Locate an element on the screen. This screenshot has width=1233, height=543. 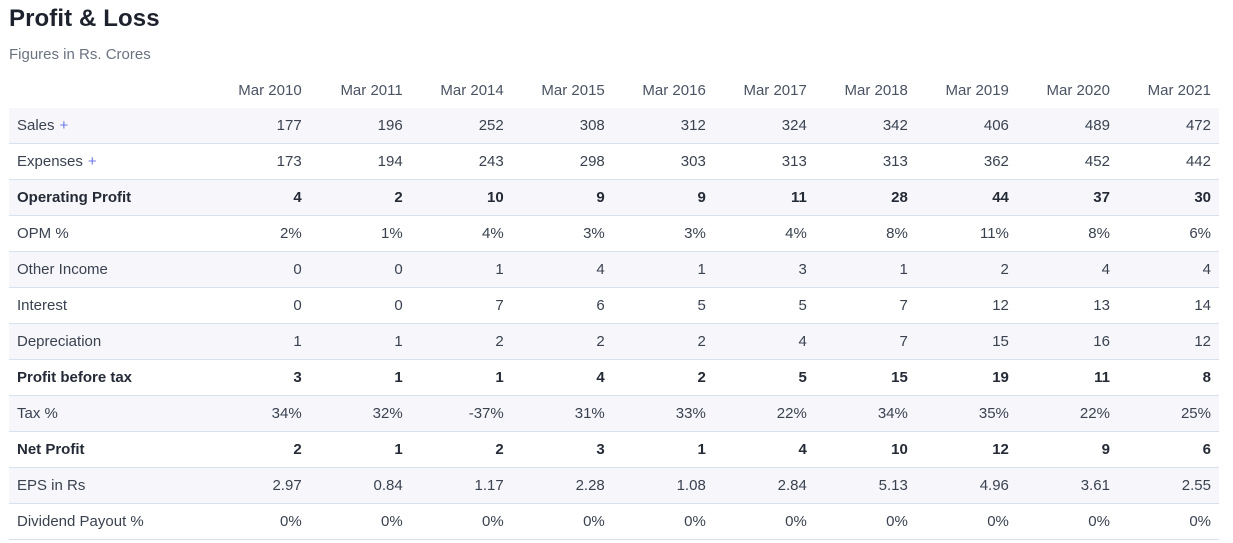
table-row: Other Income 0 0 1 4 1 3 1 2 4 4 is located at coordinates (614, 269).